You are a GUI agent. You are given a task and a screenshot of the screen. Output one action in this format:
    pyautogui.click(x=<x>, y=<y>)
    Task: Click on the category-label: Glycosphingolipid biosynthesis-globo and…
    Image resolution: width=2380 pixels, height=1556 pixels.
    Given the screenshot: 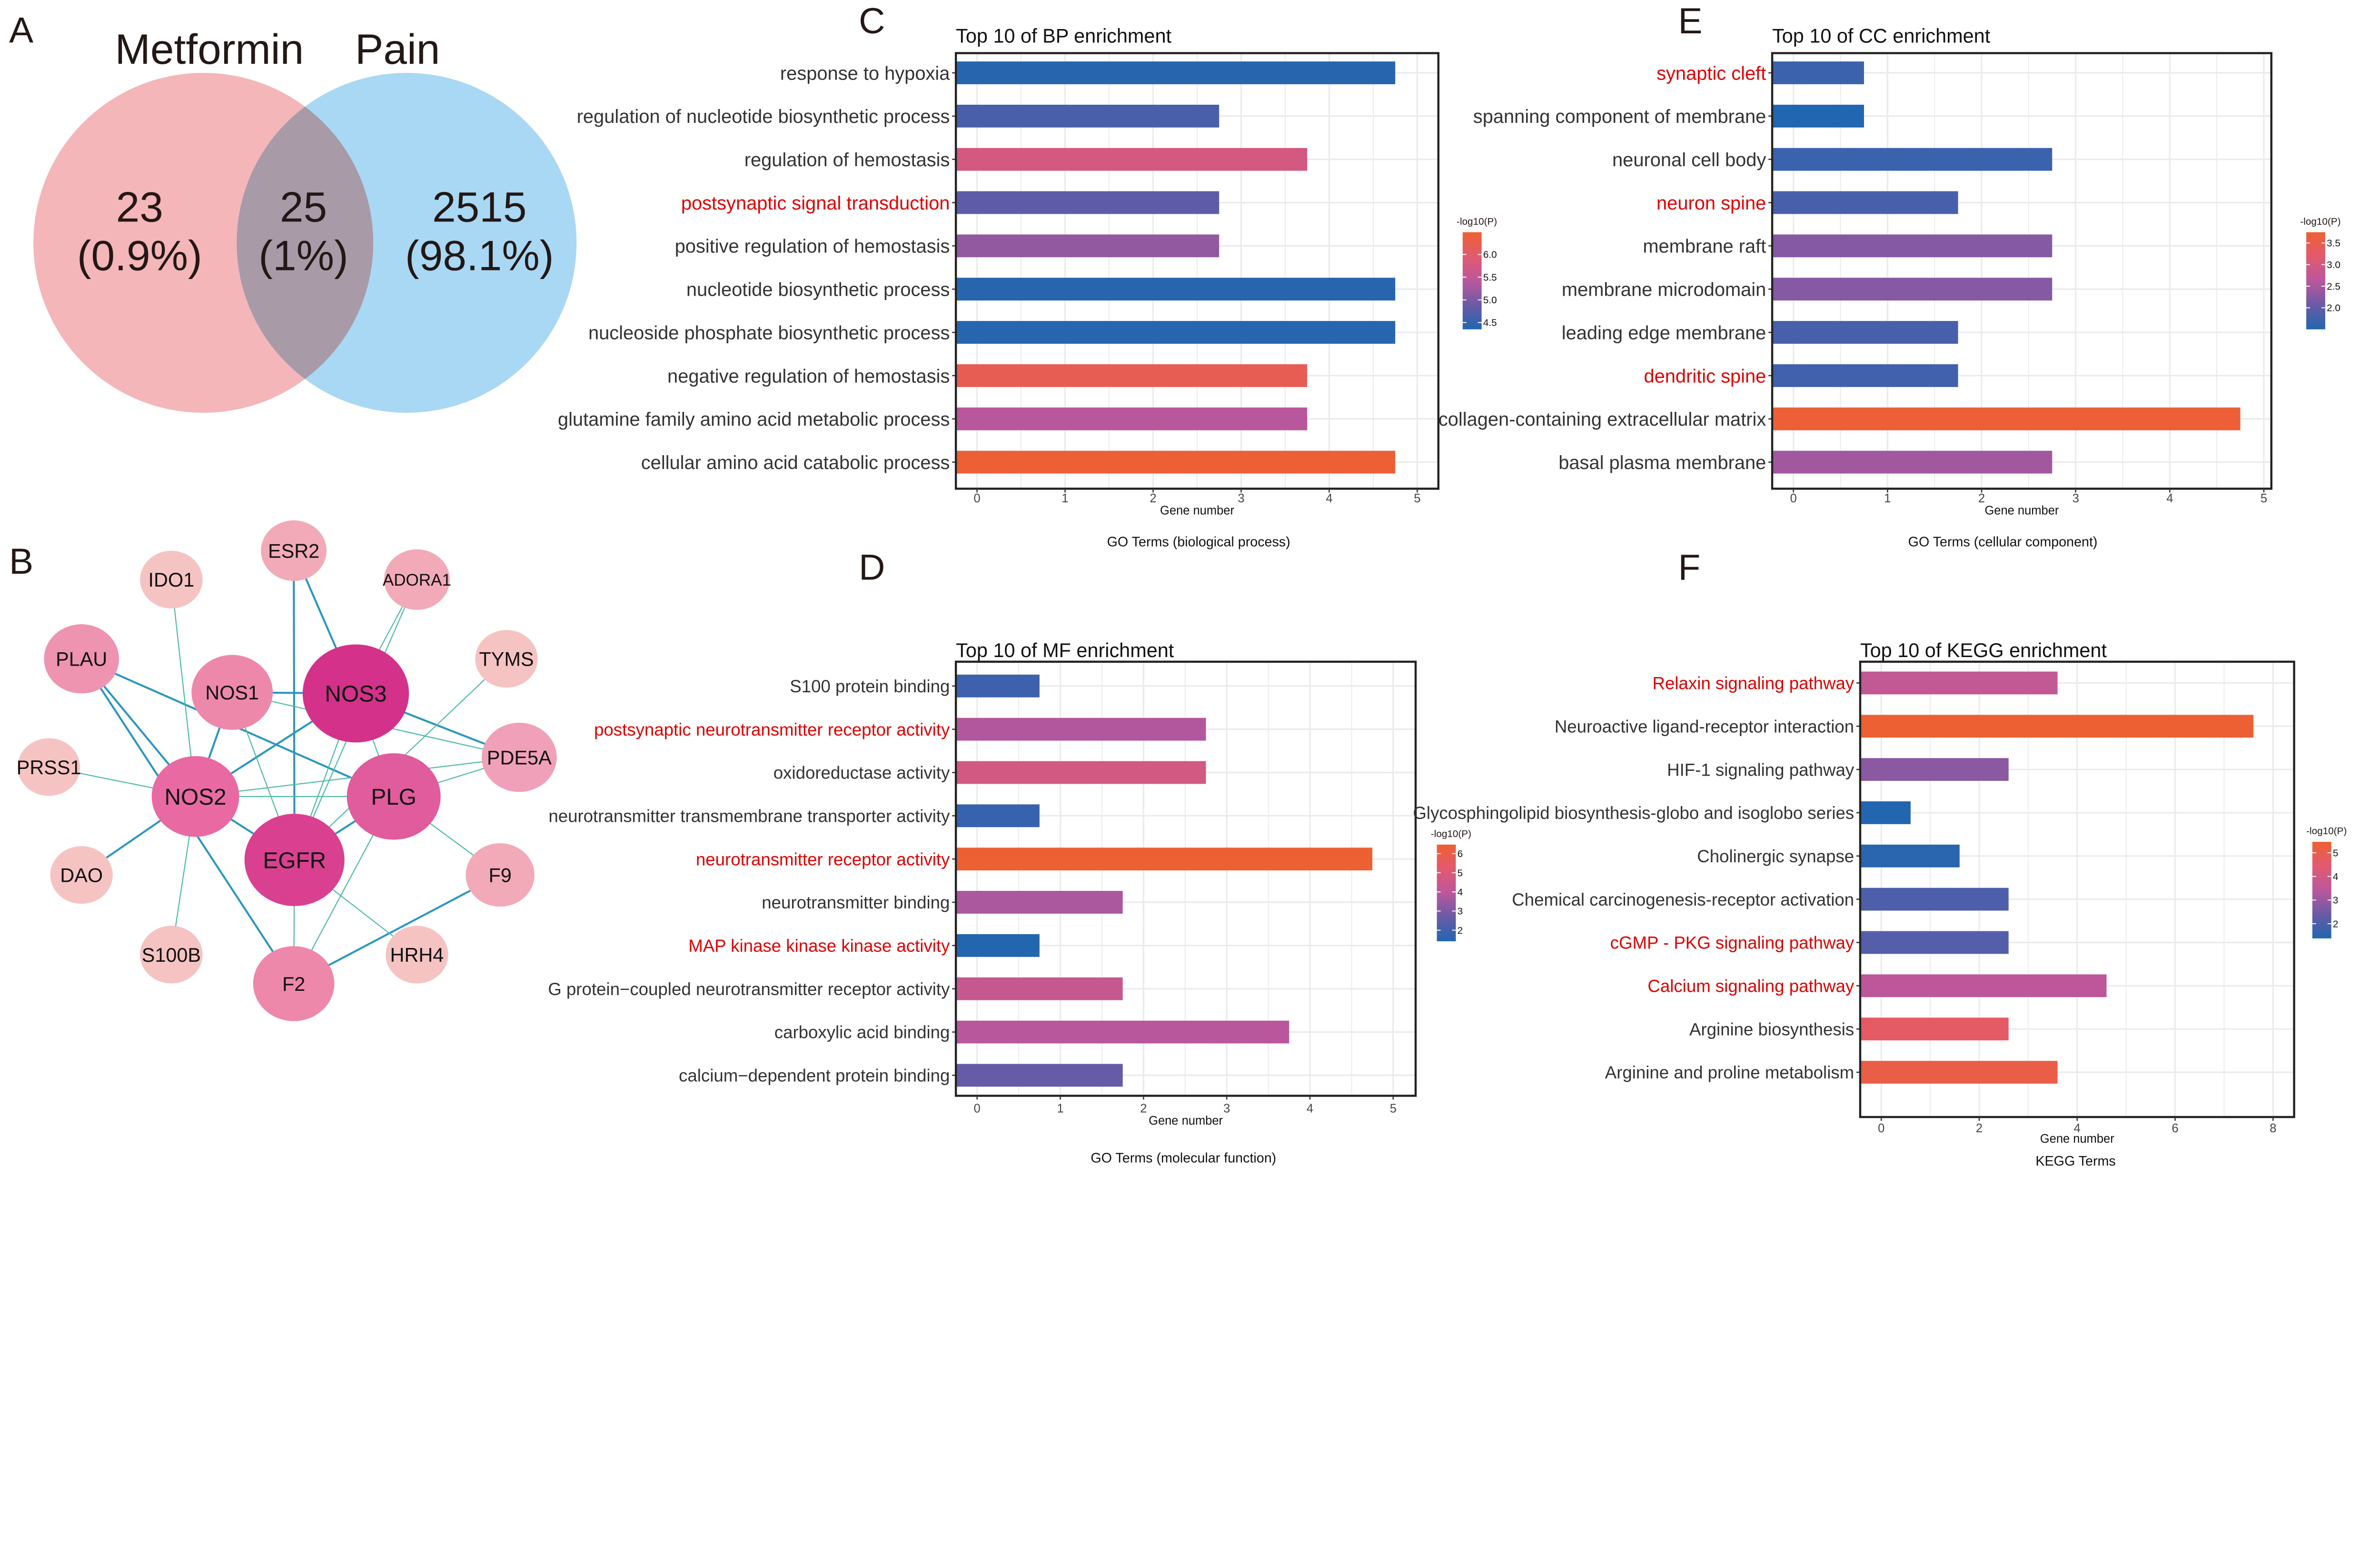 What is the action you would take?
    pyautogui.click(x=1633, y=813)
    